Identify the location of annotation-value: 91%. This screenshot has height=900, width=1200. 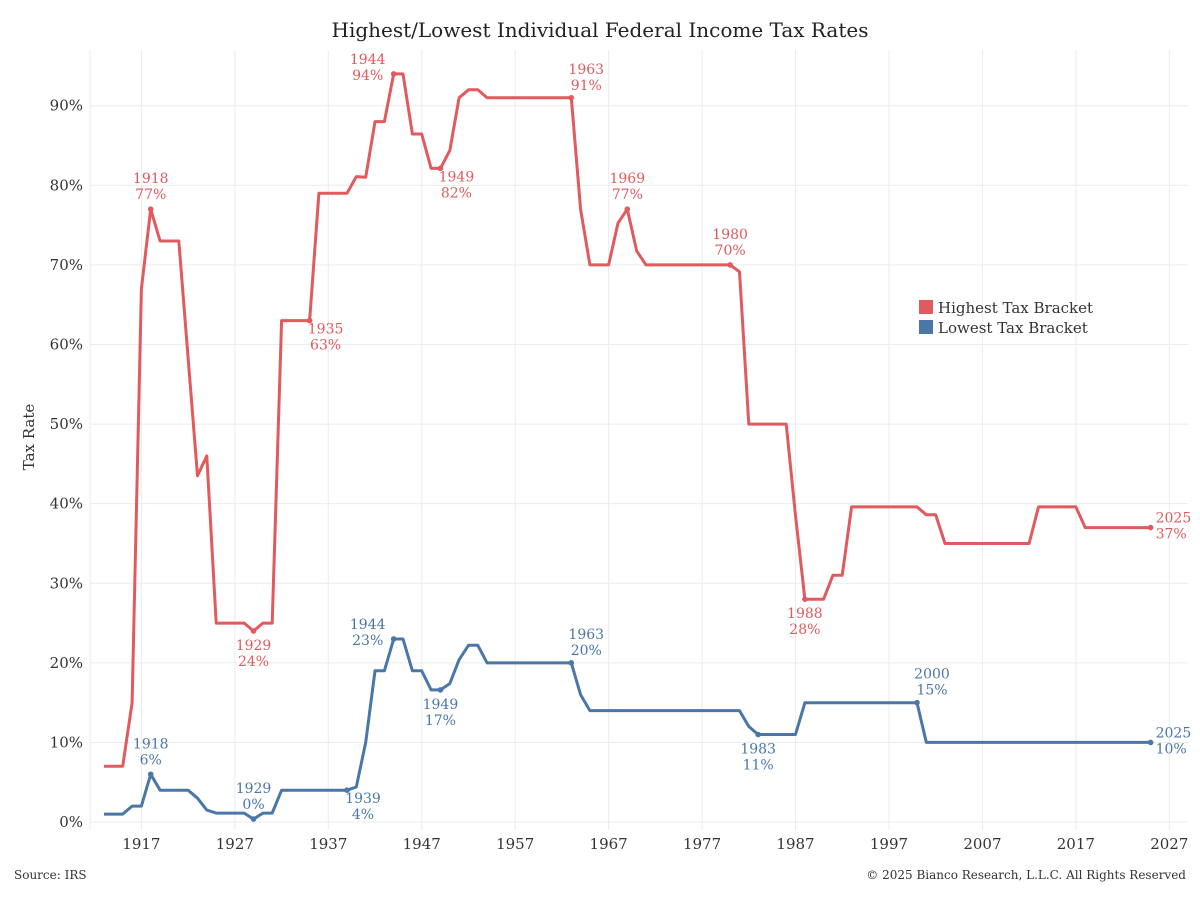
(586, 86).